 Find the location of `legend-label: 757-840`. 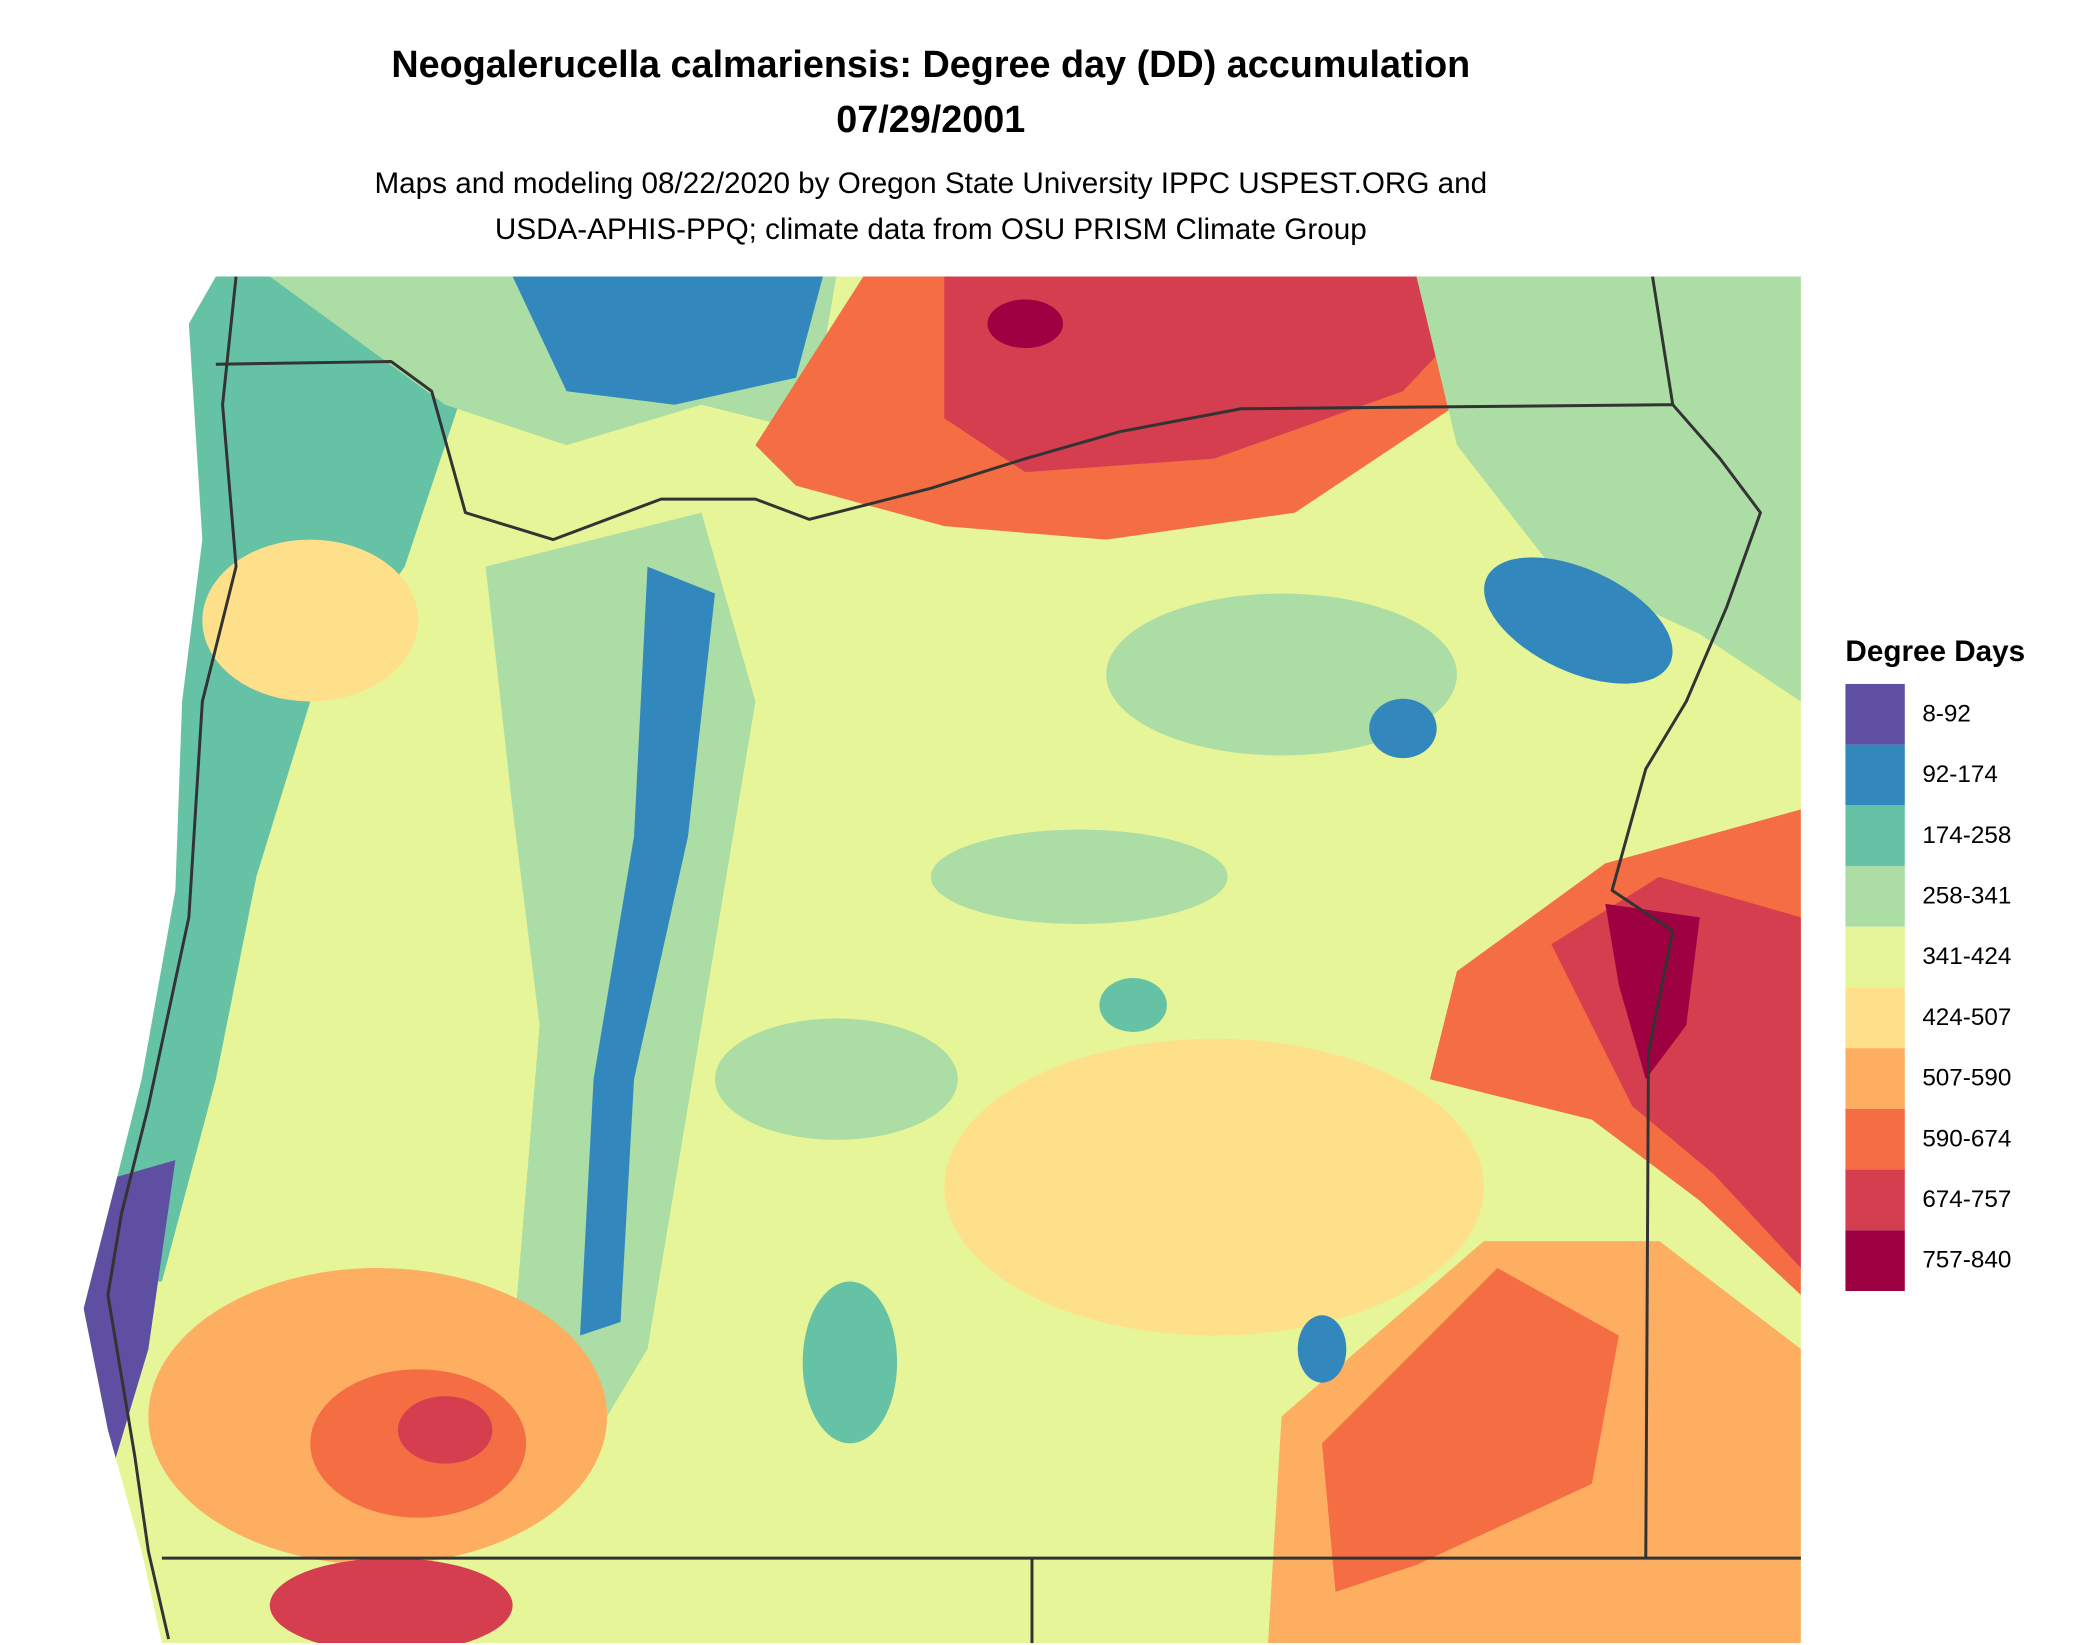

legend-label: 757-840 is located at coordinates (1966, 1260).